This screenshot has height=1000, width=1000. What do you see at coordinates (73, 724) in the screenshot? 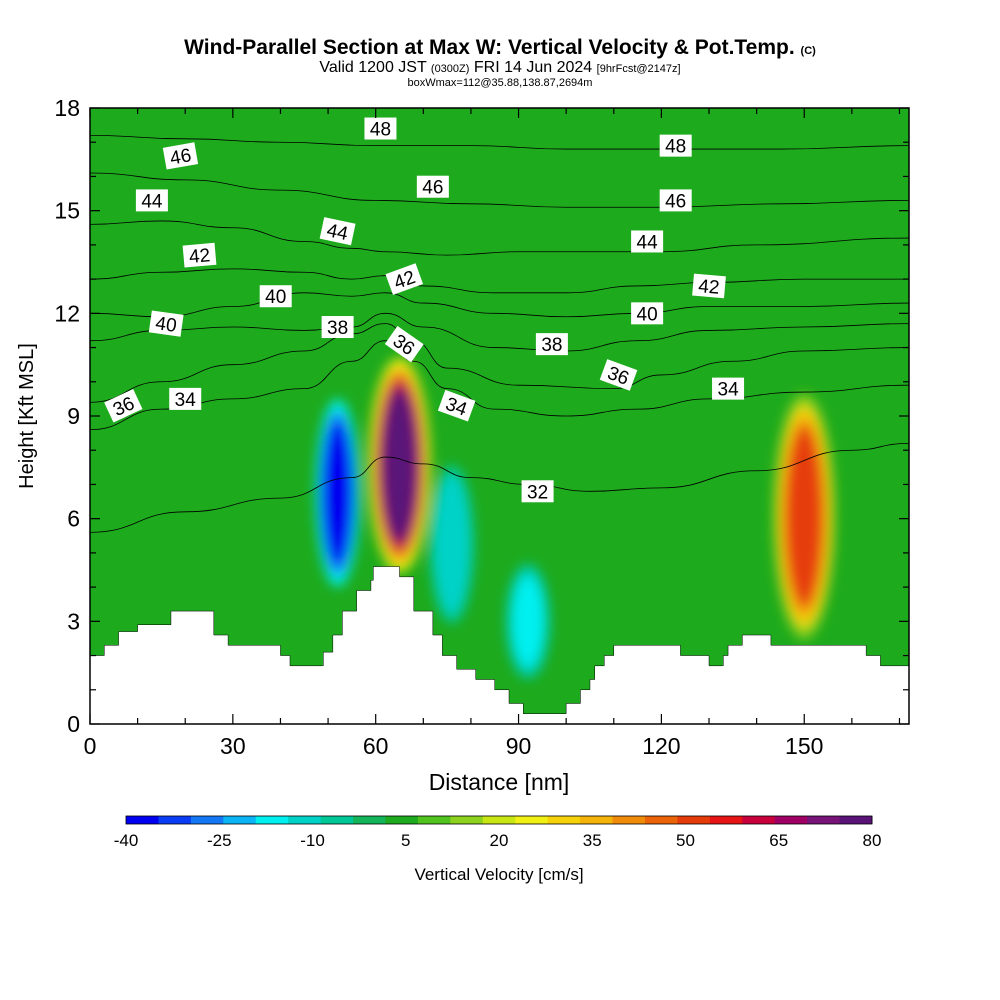
I see `y-tick-label: 0` at bounding box center [73, 724].